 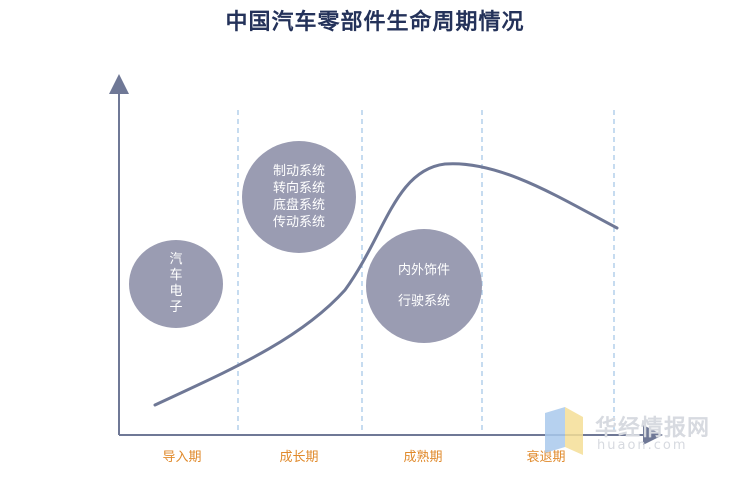 What do you see at coordinates (176, 275) in the screenshot?
I see `bubble-text: 车` at bounding box center [176, 275].